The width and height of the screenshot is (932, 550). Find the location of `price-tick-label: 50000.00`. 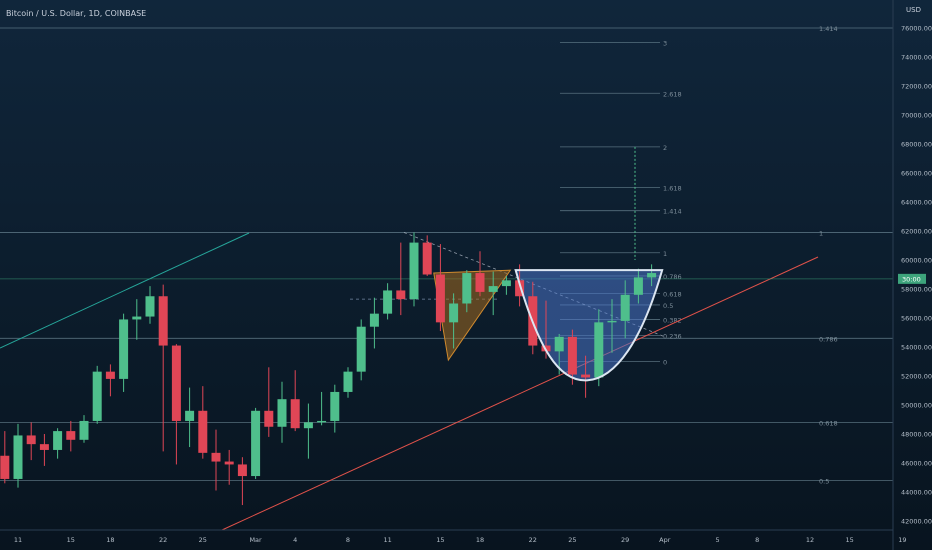

price-tick-label: 50000.00 is located at coordinates (916, 406).